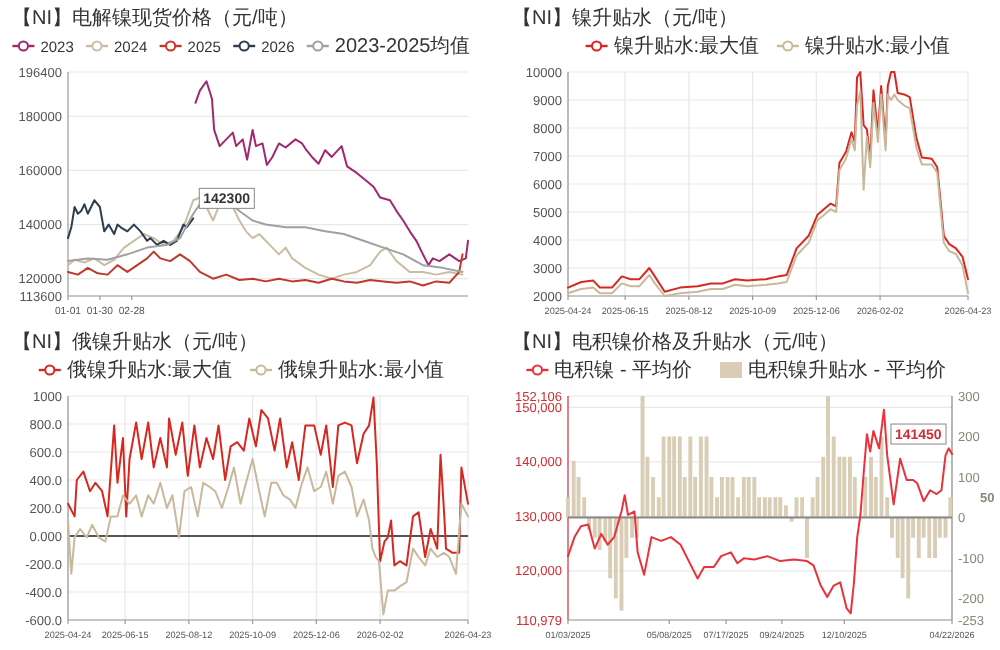 The height and width of the screenshot is (650, 1000). I want to click on legend-label: 2023-2025均值, so click(402, 46).